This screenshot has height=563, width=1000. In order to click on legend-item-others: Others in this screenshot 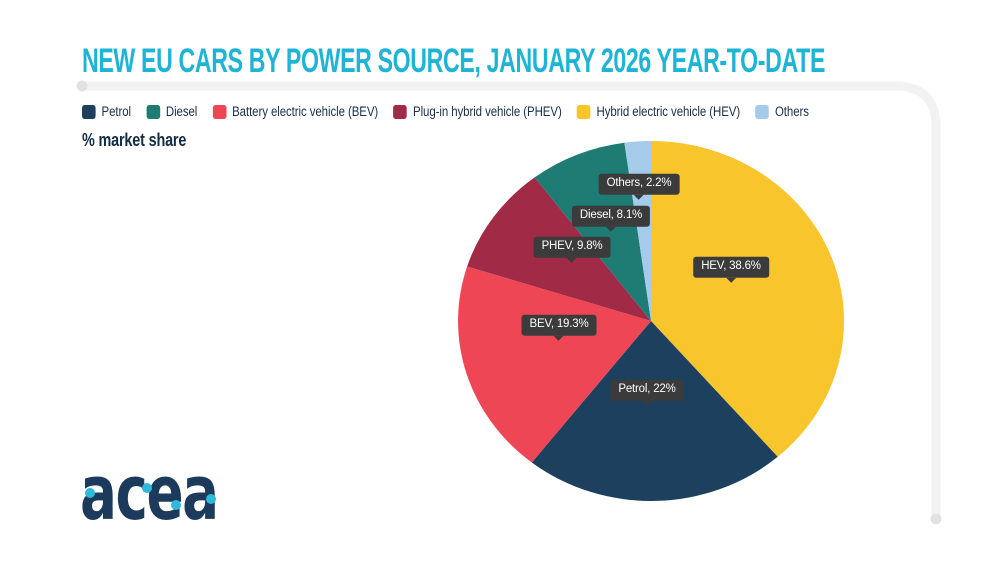, I will do `click(782, 111)`.